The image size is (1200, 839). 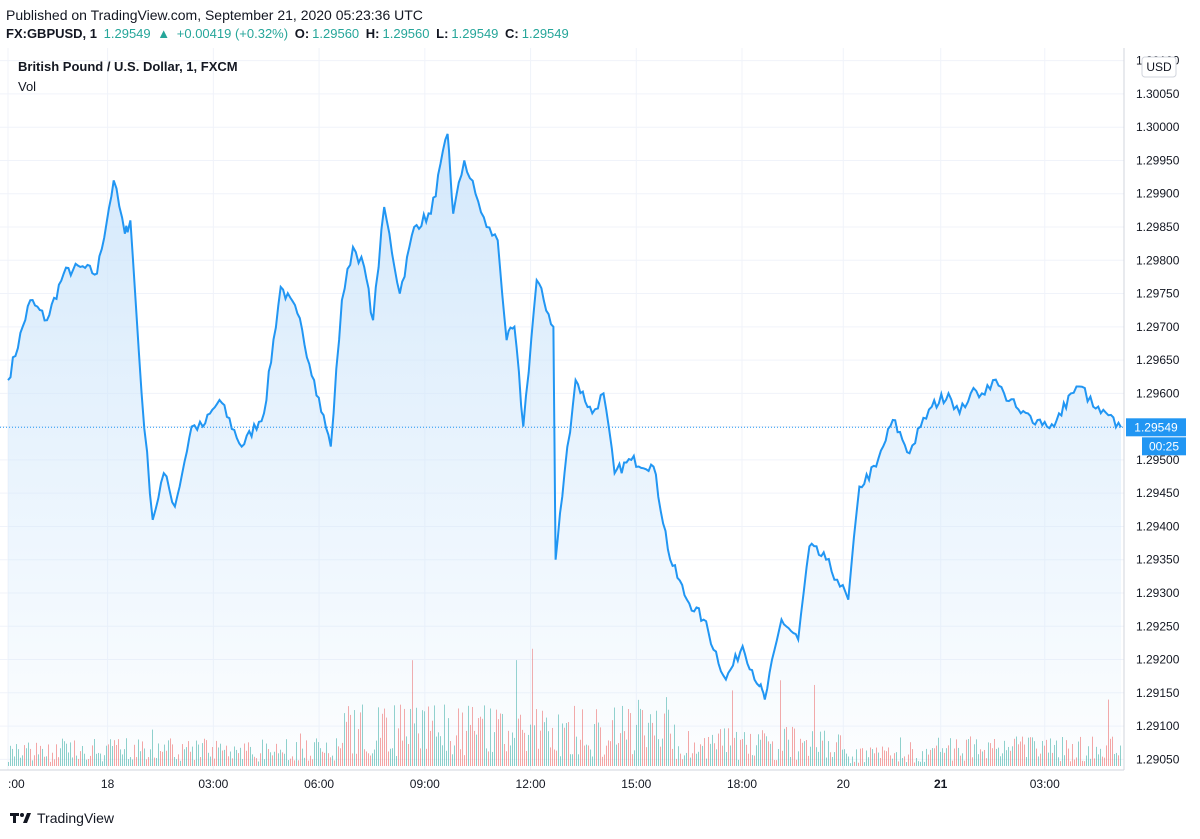 I want to click on countdown-value: 00:25, so click(x=1164, y=446).